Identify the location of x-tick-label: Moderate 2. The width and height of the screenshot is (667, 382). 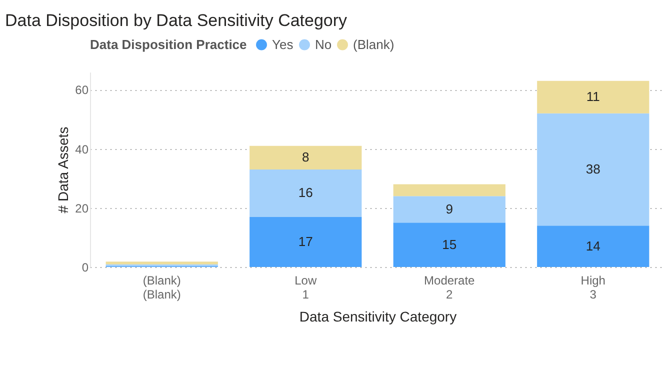
(450, 288).